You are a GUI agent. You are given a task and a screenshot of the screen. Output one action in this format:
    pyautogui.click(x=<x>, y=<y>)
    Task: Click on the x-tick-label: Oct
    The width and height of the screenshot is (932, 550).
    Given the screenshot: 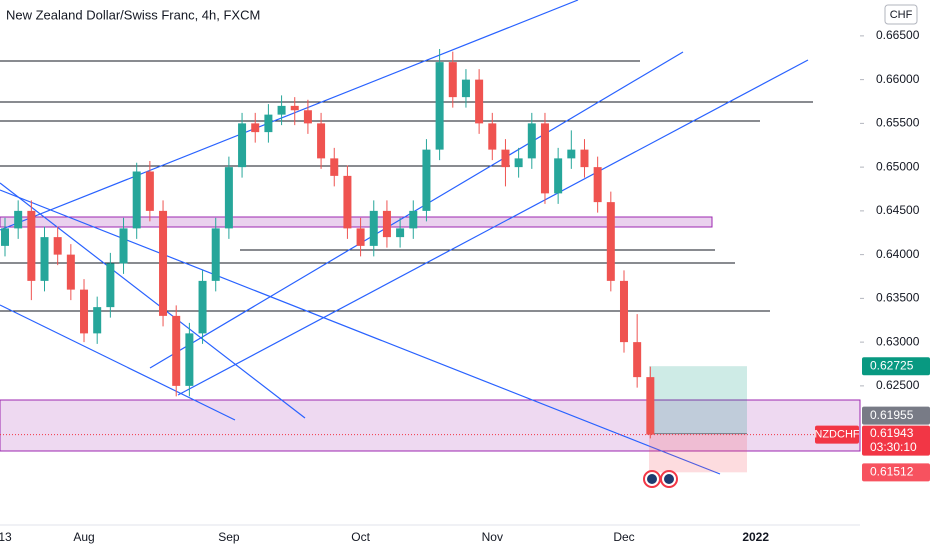 What is the action you would take?
    pyautogui.click(x=360, y=537)
    